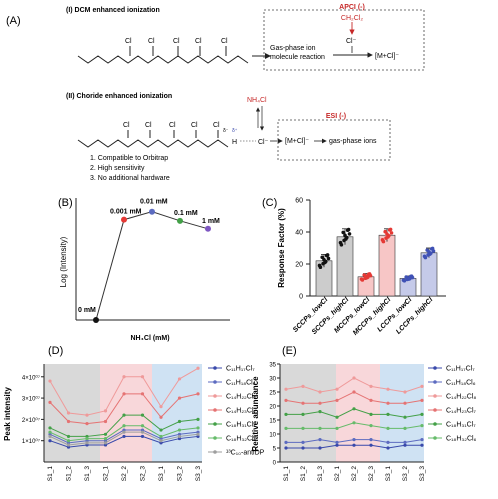 The height and width of the screenshot is (499, 498). Describe the element at coordinates (33, 409) in the screenshot. I see `panel-d-yticks: 1×10⁰⁷ 2×10⁰⁷ 3×10⁰⁷ 4×10⁰⁷` at that location.